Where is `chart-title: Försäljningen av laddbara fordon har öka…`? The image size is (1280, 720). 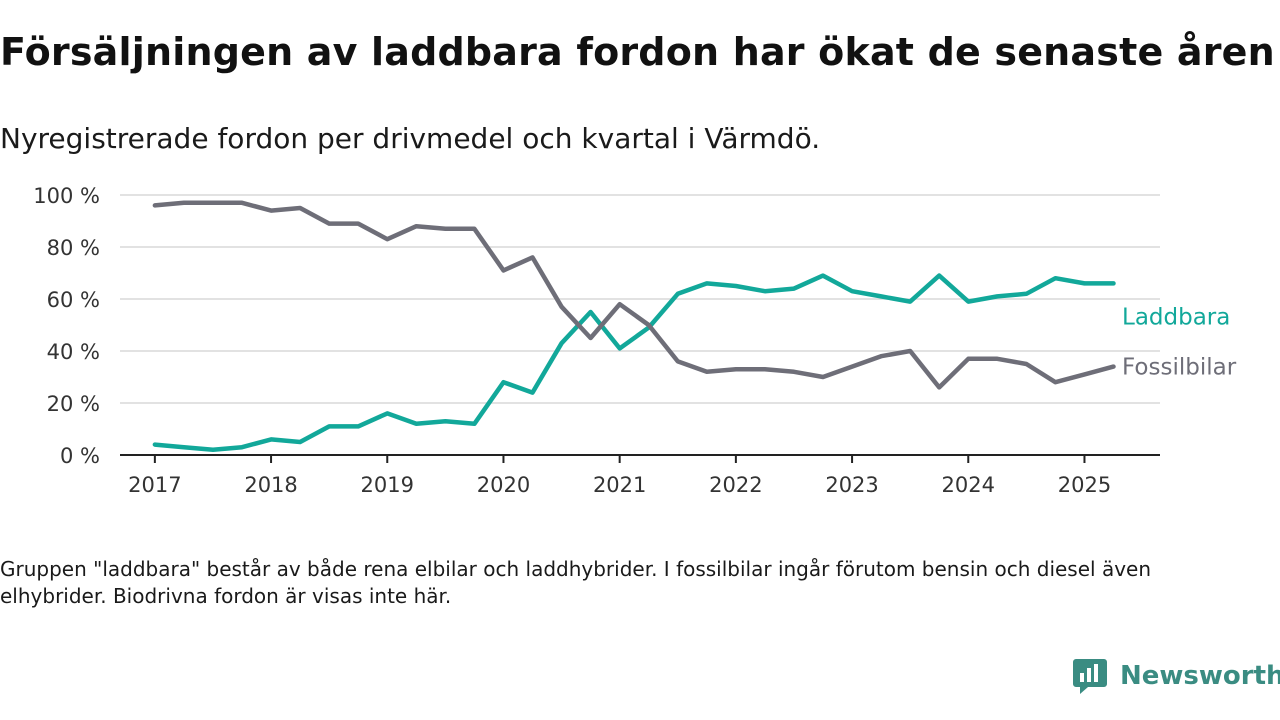
chart-title: Försäljningen av laddbara fordon har öka… is located at coordinates (637, 52).